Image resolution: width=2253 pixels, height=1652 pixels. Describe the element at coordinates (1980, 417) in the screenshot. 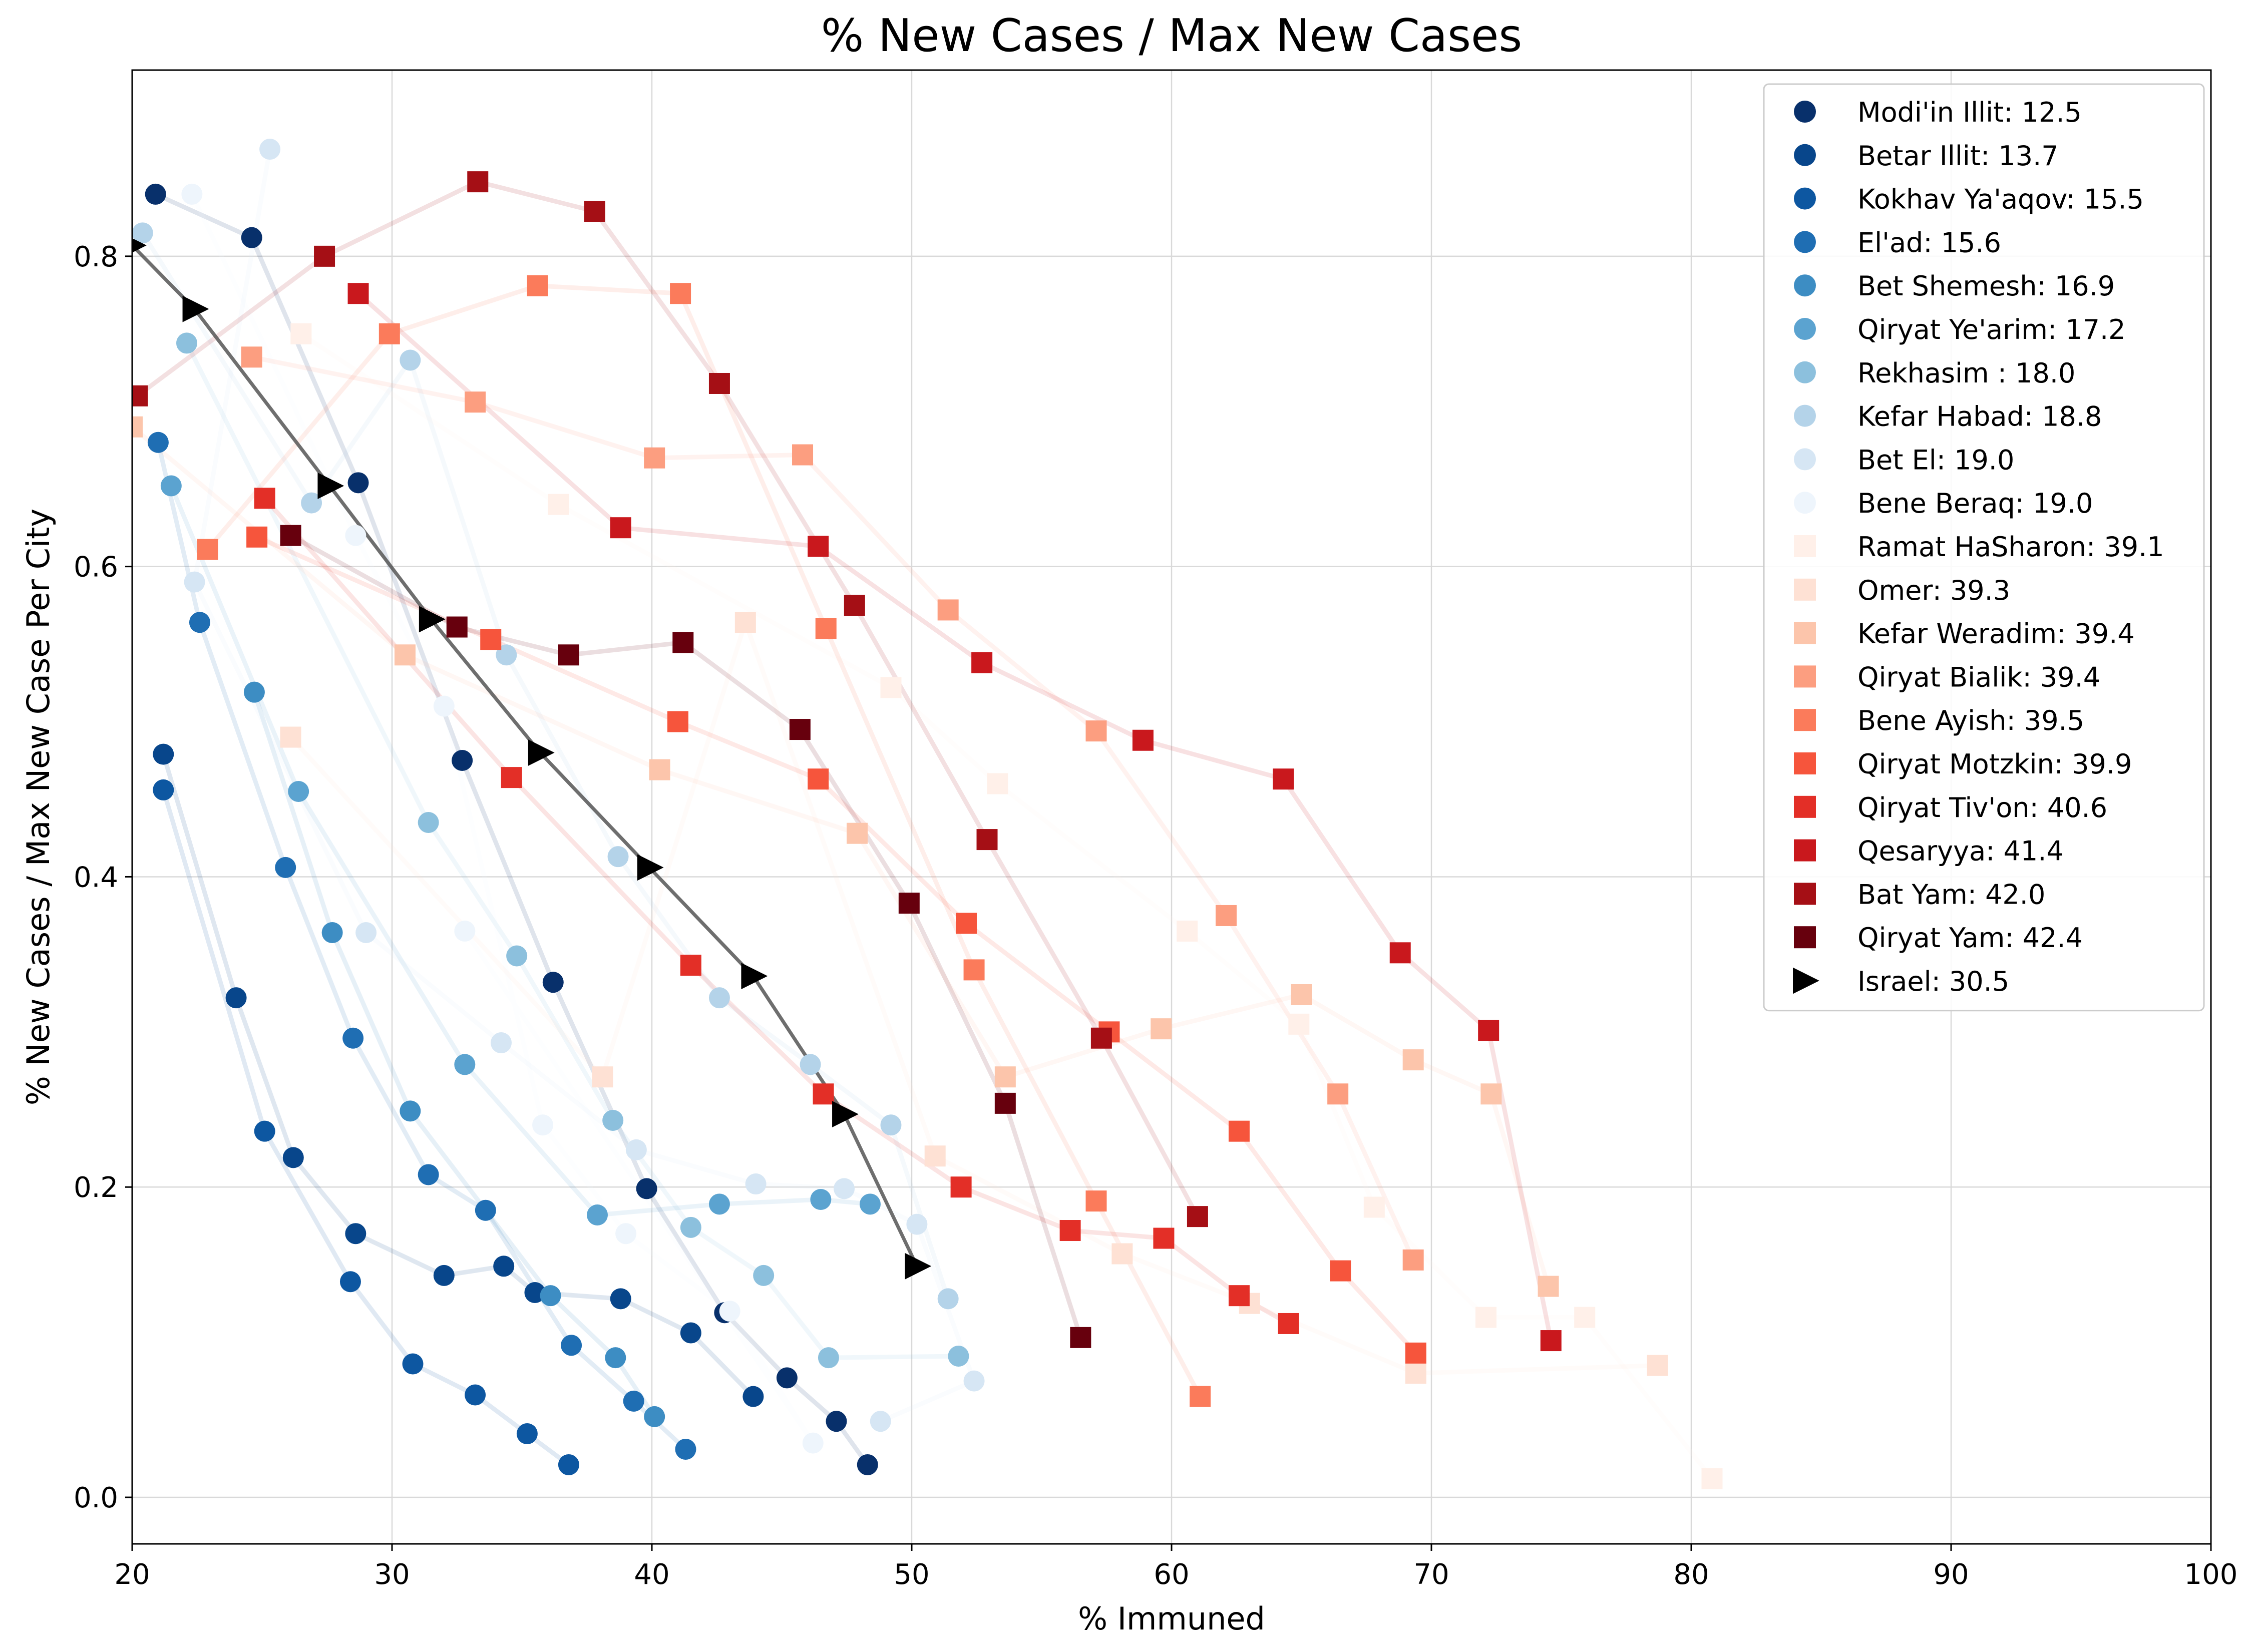

I see `legend-label: Kefar Habad: 18.8` at that location.